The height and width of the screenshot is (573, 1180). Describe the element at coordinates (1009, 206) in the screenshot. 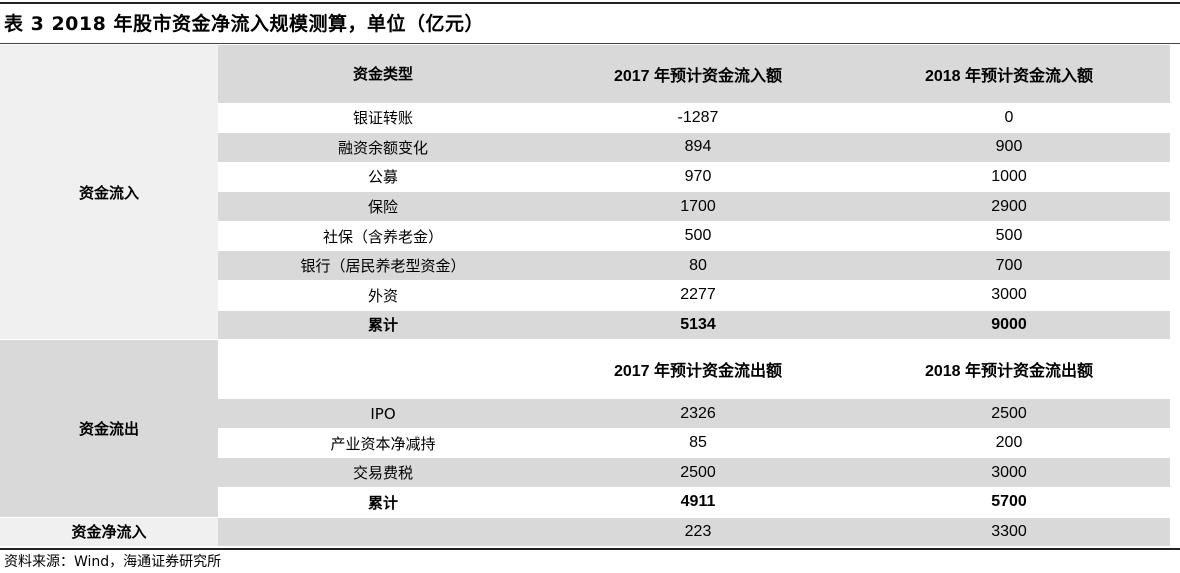

I see `value-cell: 2900` at that location.